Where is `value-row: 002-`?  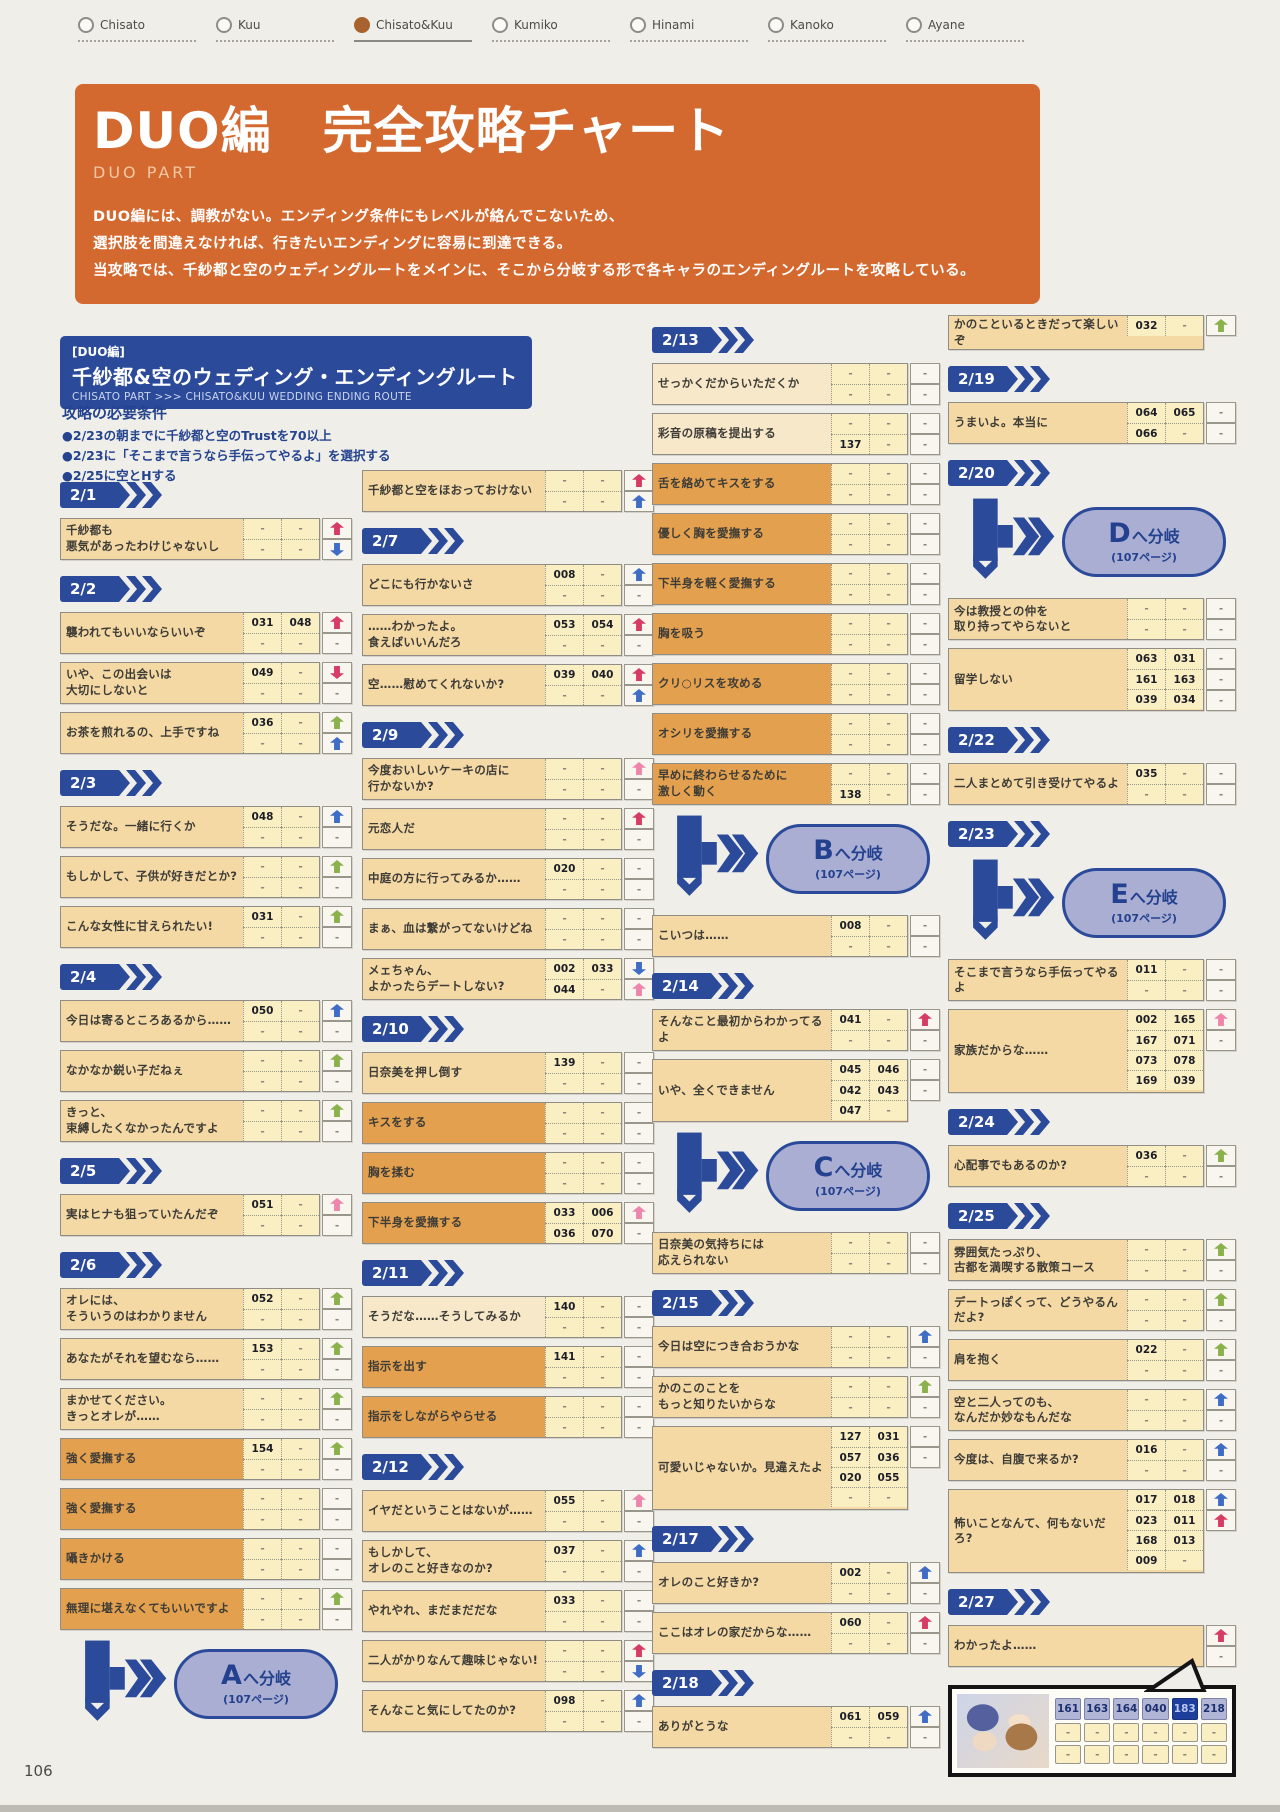 value-row: 002- is located at coordinates (869, 1573).